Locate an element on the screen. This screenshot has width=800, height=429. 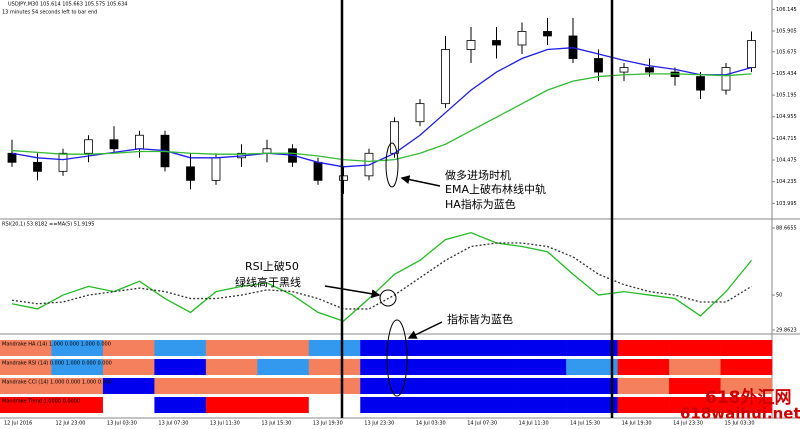
y-tick-label: 88.6655 is located at coordinates (786, 229).